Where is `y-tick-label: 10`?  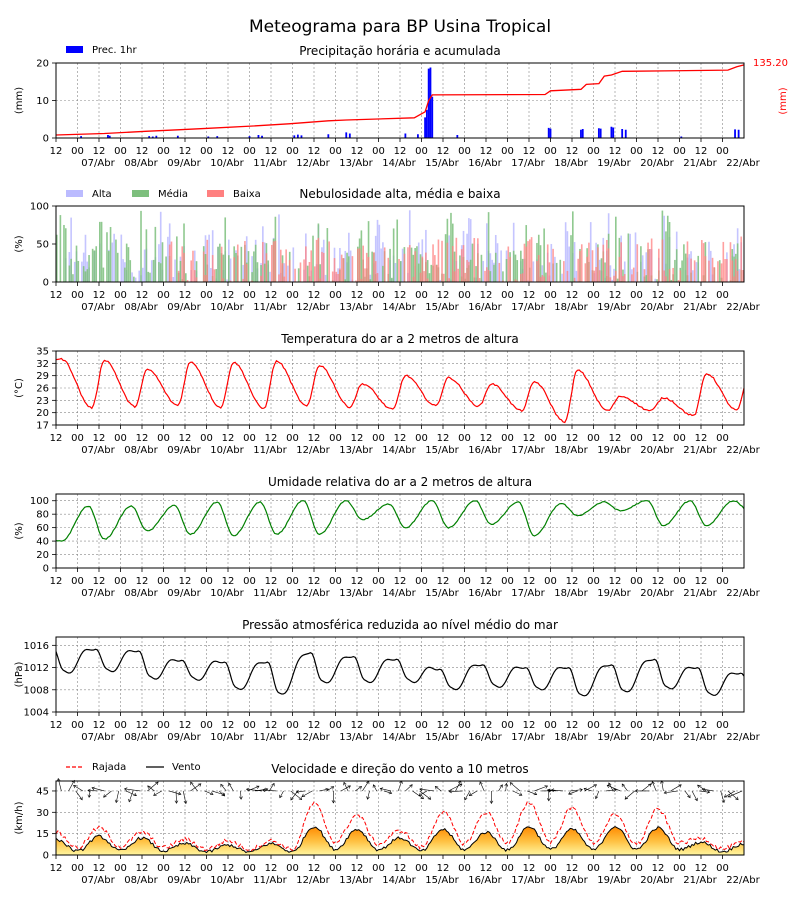
y-tick-label: 10 is located at coordinates (42, 101).